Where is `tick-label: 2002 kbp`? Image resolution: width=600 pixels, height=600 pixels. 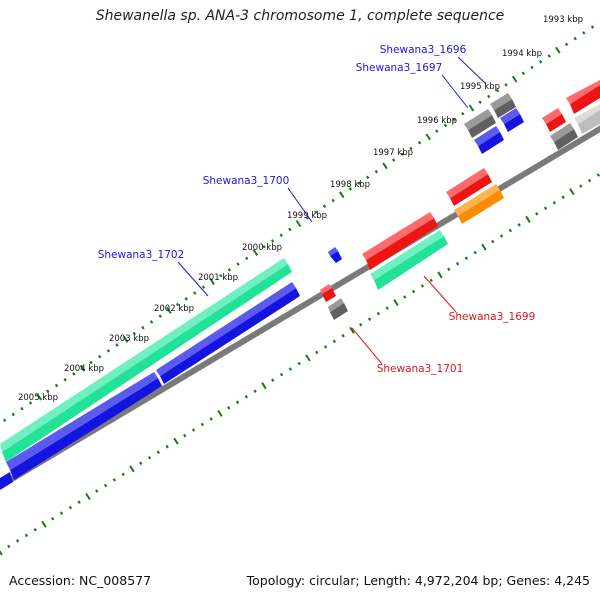 tick-label: 2002 kbp is located at coordinates (174, 309).